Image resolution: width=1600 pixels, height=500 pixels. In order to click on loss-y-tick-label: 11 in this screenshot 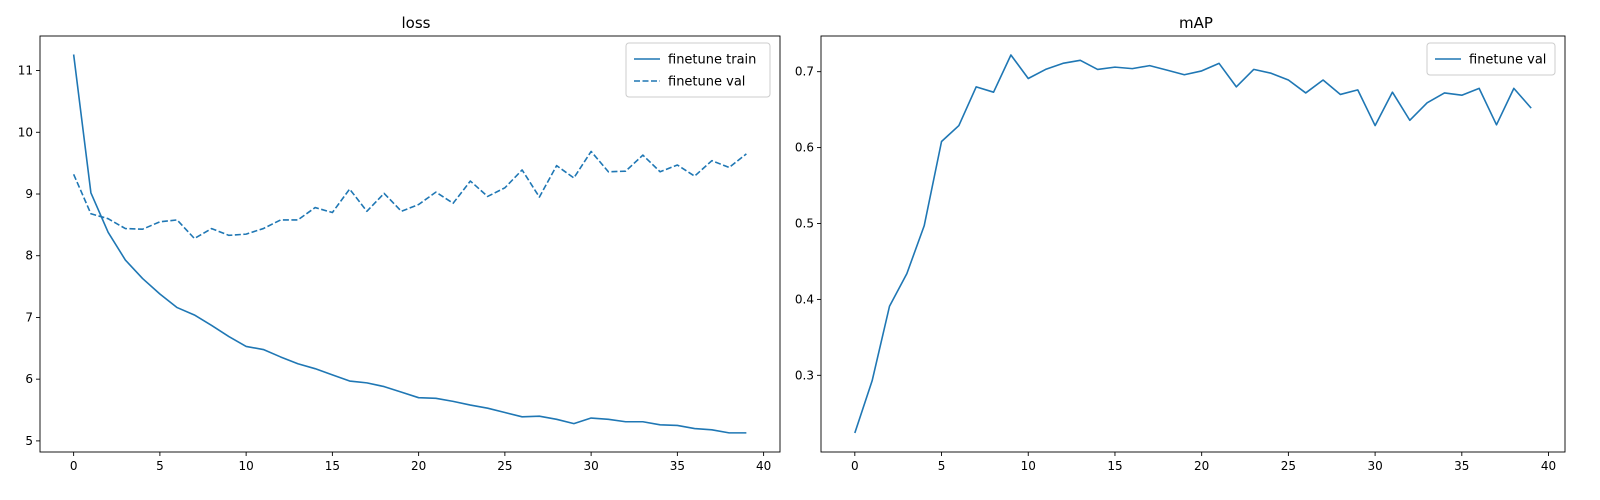, I will do `click(25, 71)`.